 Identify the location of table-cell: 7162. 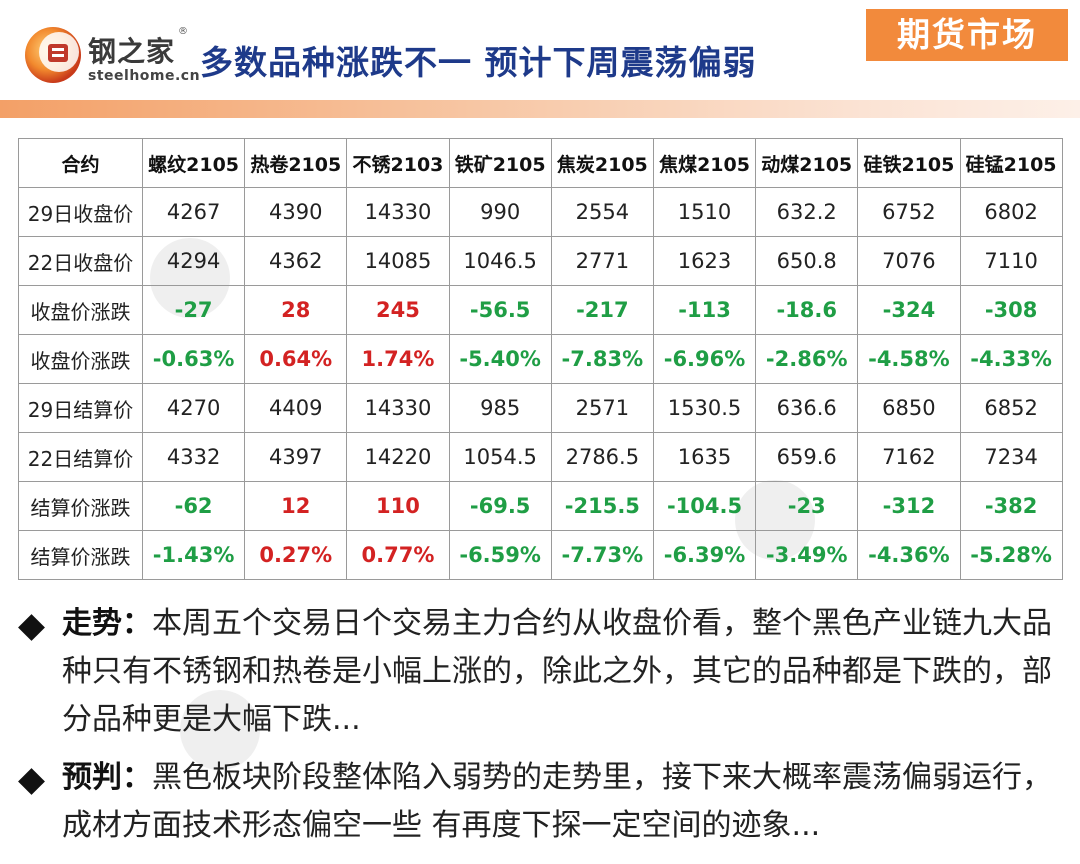
(909, 457).